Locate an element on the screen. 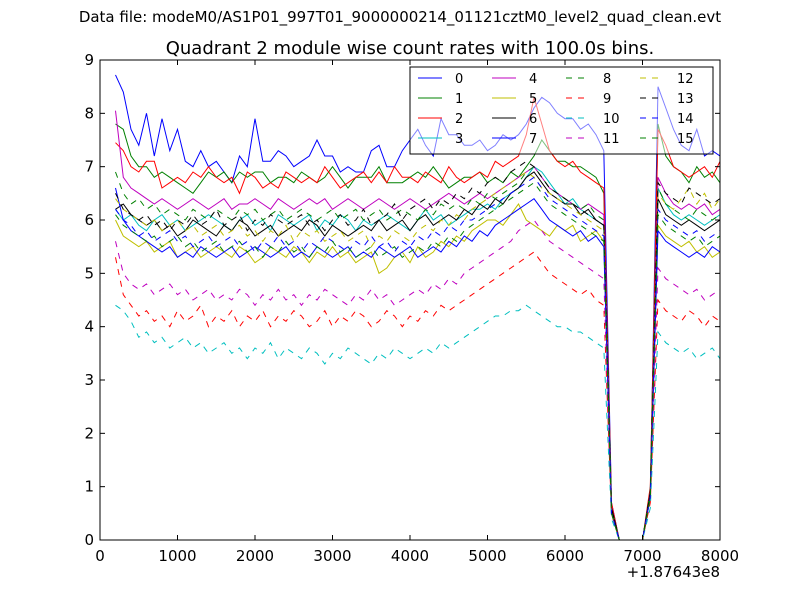 Image resolution: width=800 pixels, height=600 pixels. x-tick-label-5000: 5000 is located at coordinates (487, 556).